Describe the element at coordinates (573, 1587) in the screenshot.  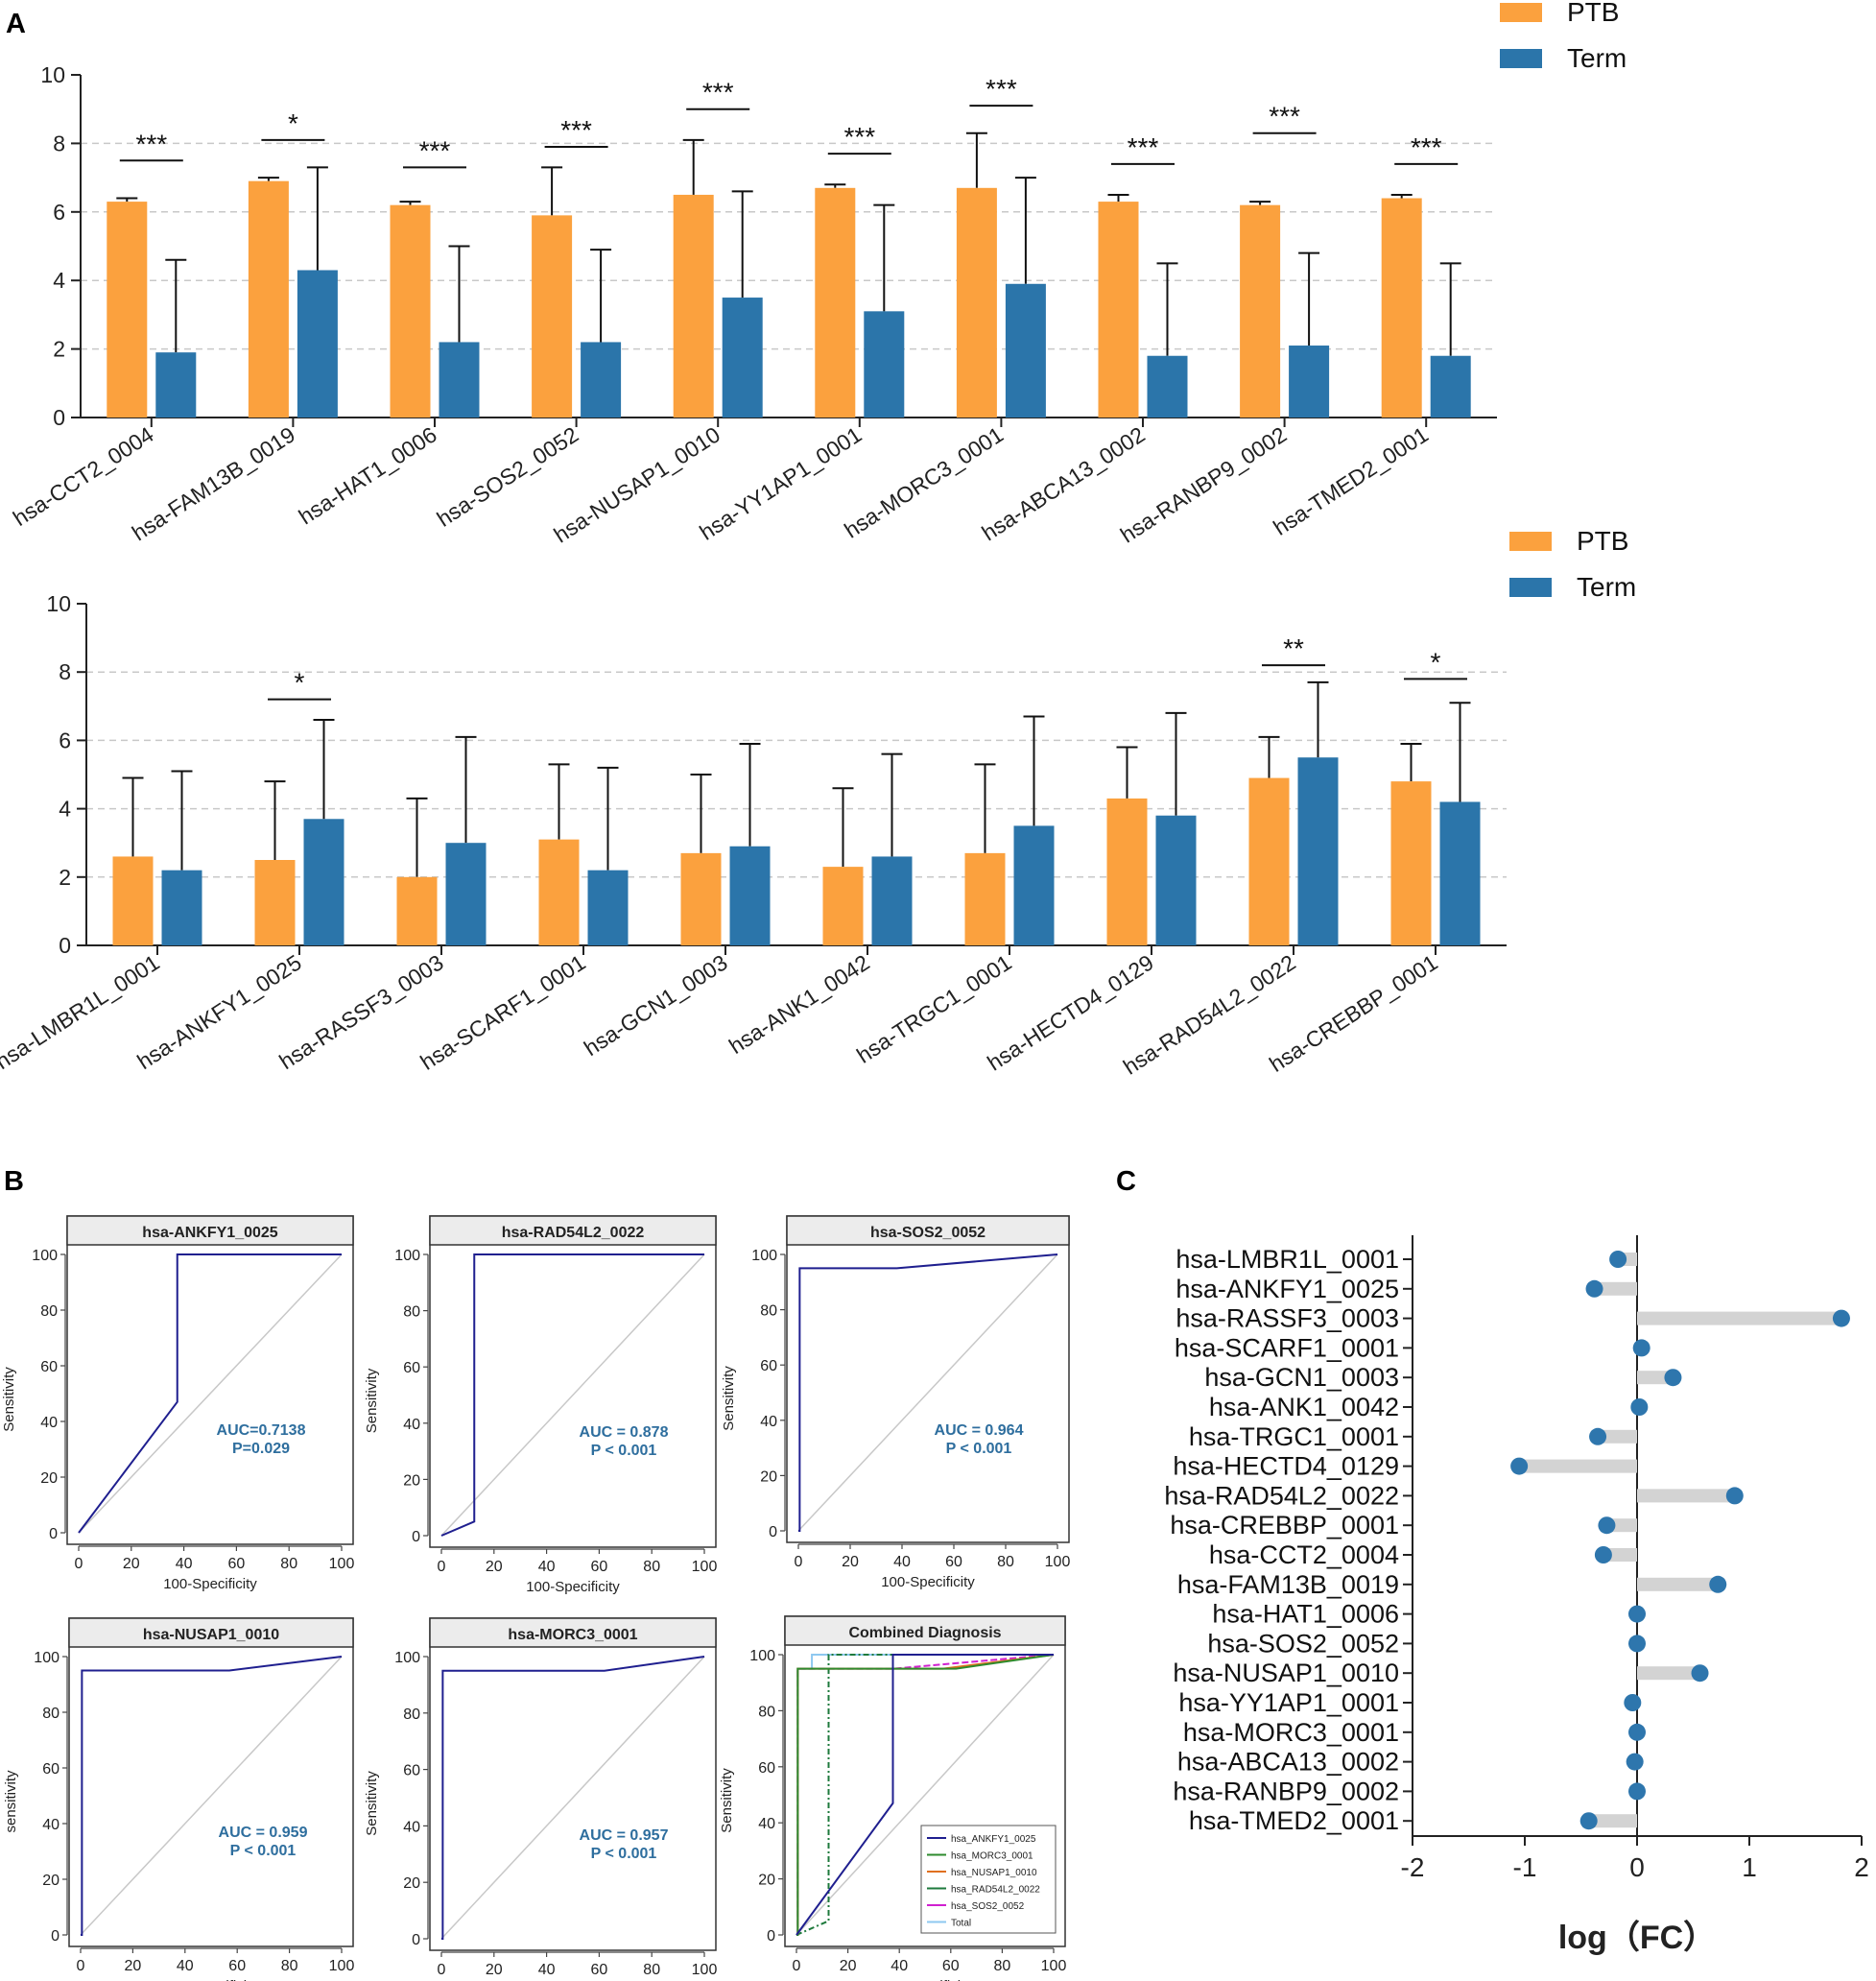
I see `x-axis-label: 100-Specificity` at that location.